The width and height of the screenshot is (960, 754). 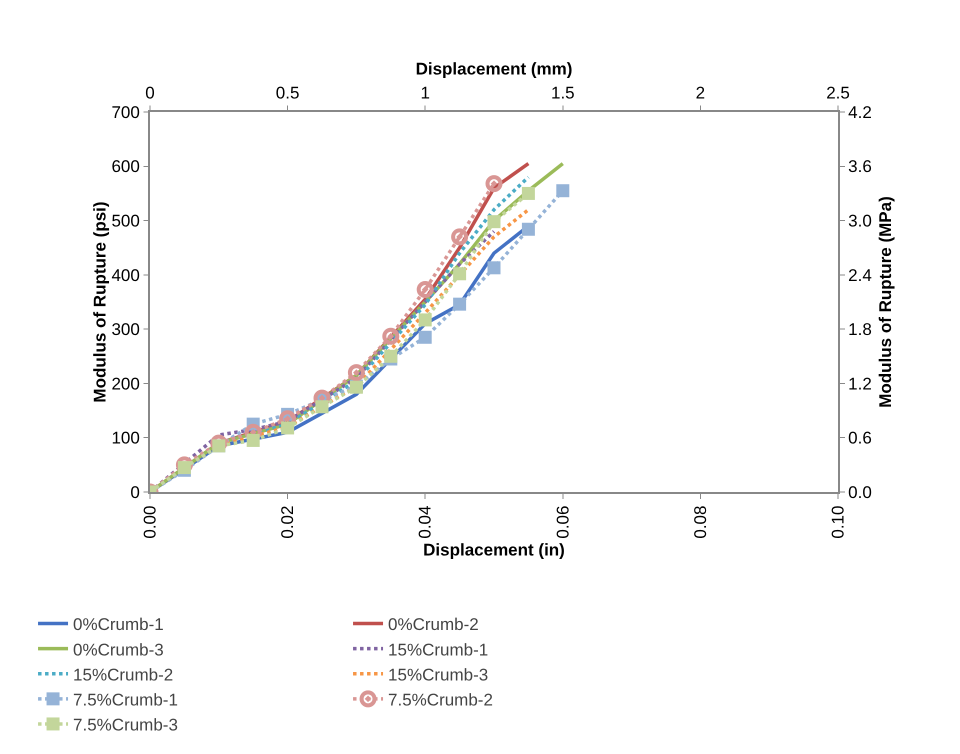 What do you see at coordinates (440, 700) in the screenshot?
I see `legend-label: 7.5%Crumb-2` at bounding box center [440, 700].